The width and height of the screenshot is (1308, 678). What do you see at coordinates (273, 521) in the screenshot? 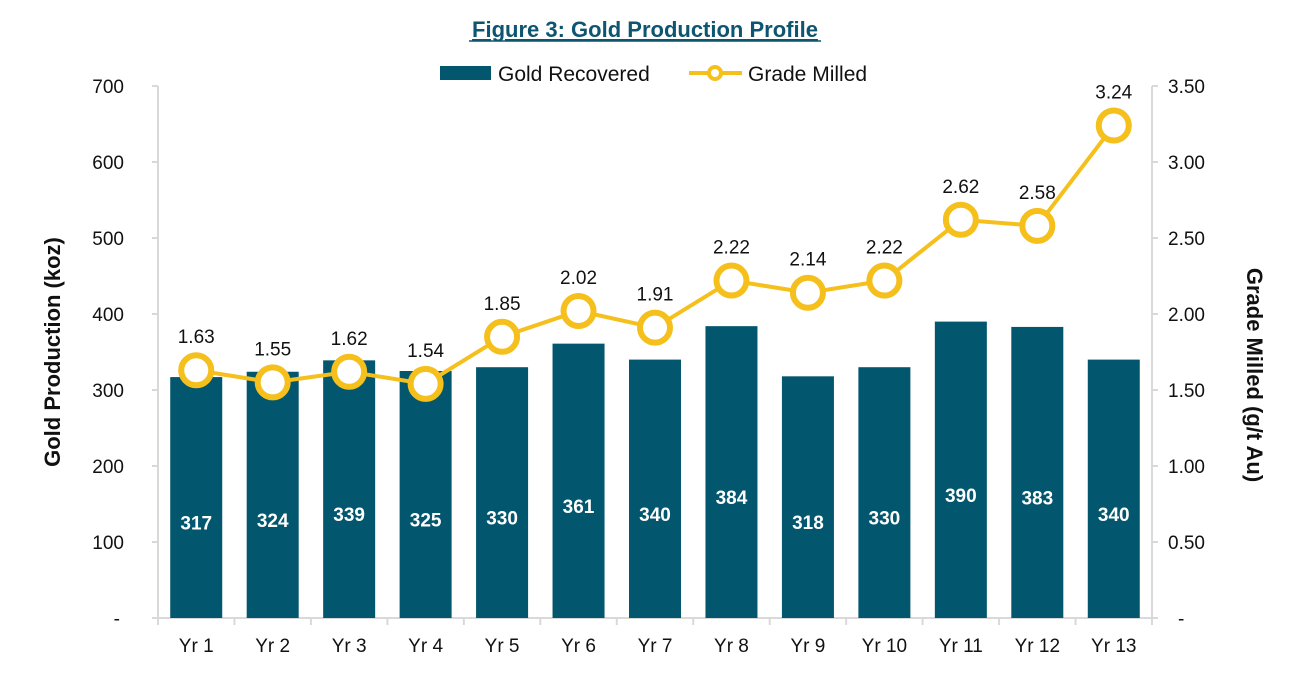
I see `bar-data-label: 324` at bounding box center [273, 521].